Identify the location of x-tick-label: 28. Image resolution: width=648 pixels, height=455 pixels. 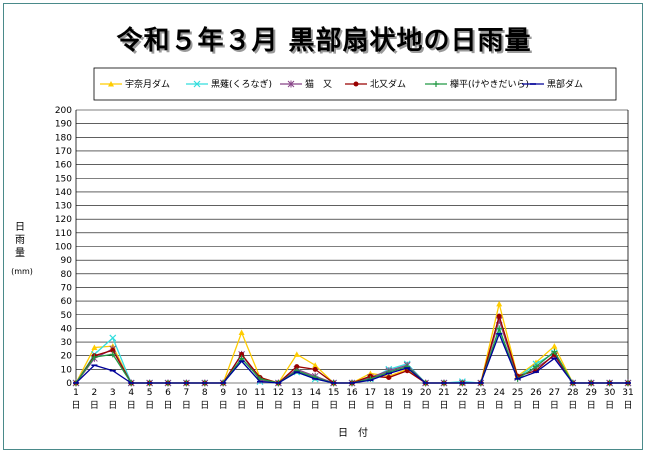
(573, 393).